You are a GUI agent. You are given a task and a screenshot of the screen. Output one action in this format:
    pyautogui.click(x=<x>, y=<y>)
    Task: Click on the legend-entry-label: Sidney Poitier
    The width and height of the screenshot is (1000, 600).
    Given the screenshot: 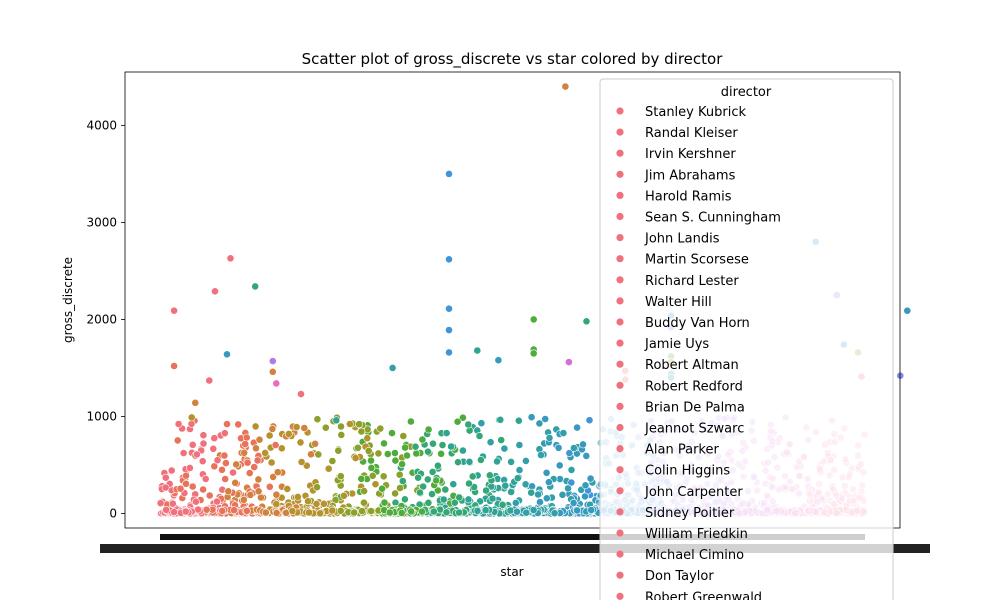 What is the action you would take?
    pyautogui.click(x=690, y=513)
    